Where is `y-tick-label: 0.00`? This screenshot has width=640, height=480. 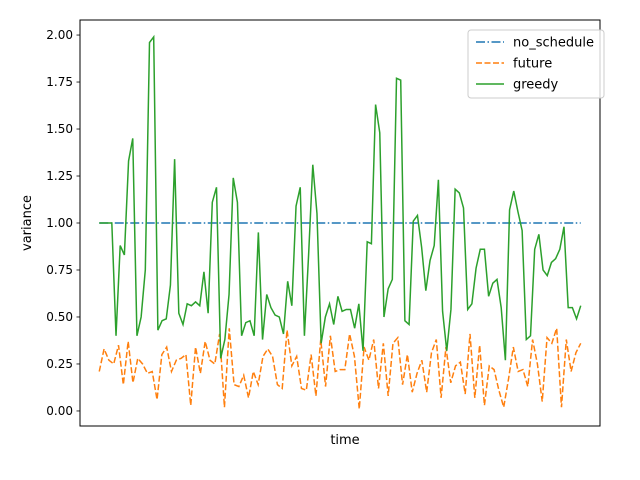 y-tick-label: 0.00 is located at coordinates (59, 411).